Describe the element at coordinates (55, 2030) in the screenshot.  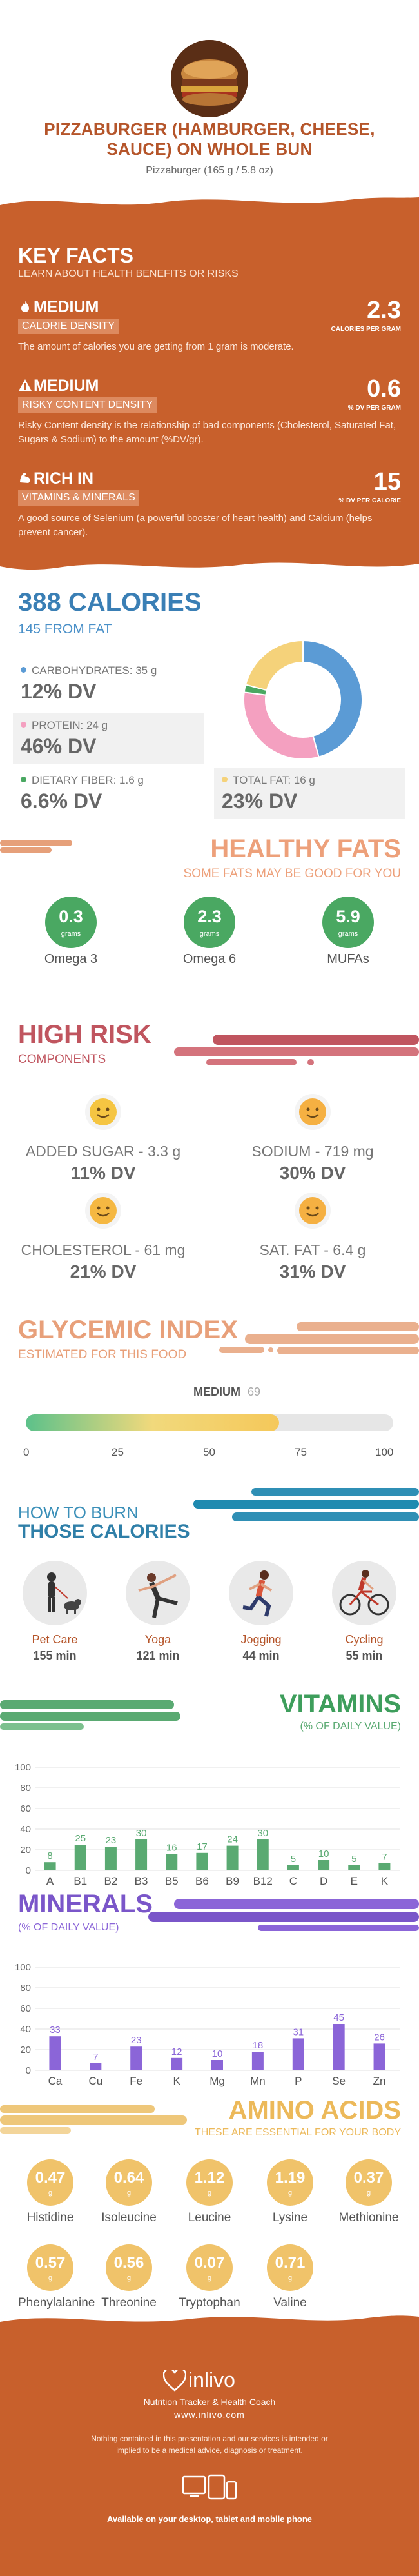
I see `bar-value-label: 33` at that location.